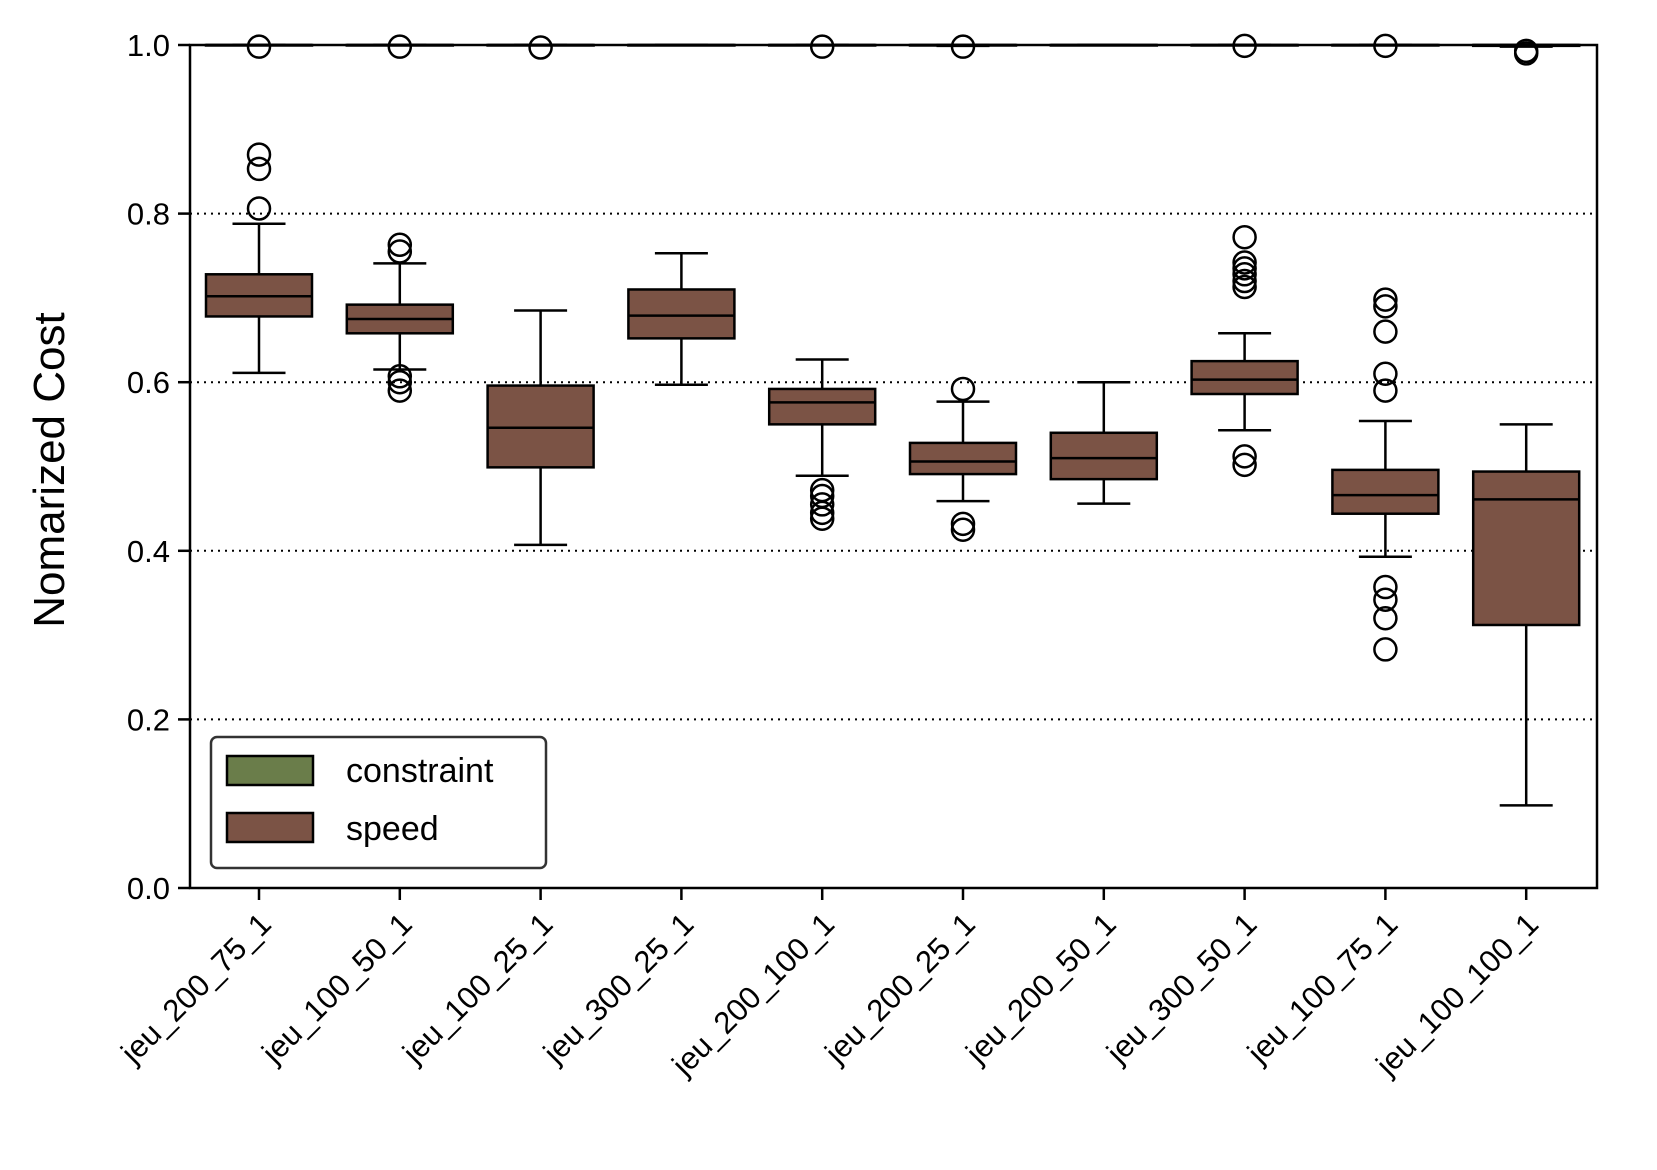 Image resolution: width=1657 pixels, height=1170 pixels. I want to click on y-tick-label: 1.0, so click(148, 45).